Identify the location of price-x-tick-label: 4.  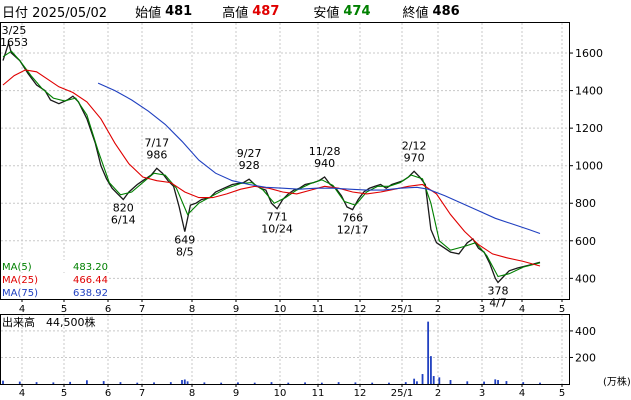
(522, 309).